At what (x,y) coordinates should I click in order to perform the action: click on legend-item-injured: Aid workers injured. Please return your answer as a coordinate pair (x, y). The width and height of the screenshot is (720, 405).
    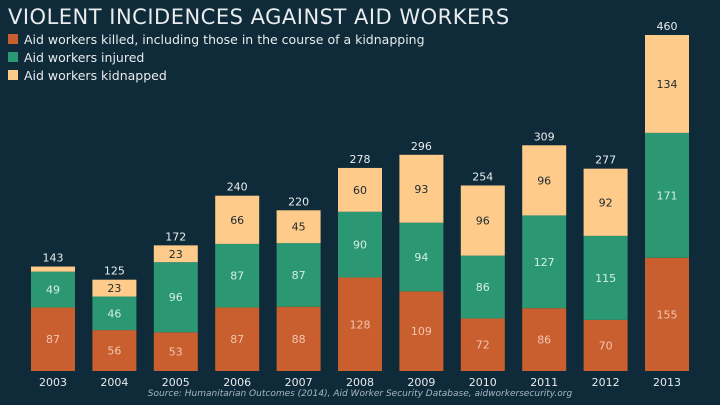
    Looking at the image, I should click on (216, 57).